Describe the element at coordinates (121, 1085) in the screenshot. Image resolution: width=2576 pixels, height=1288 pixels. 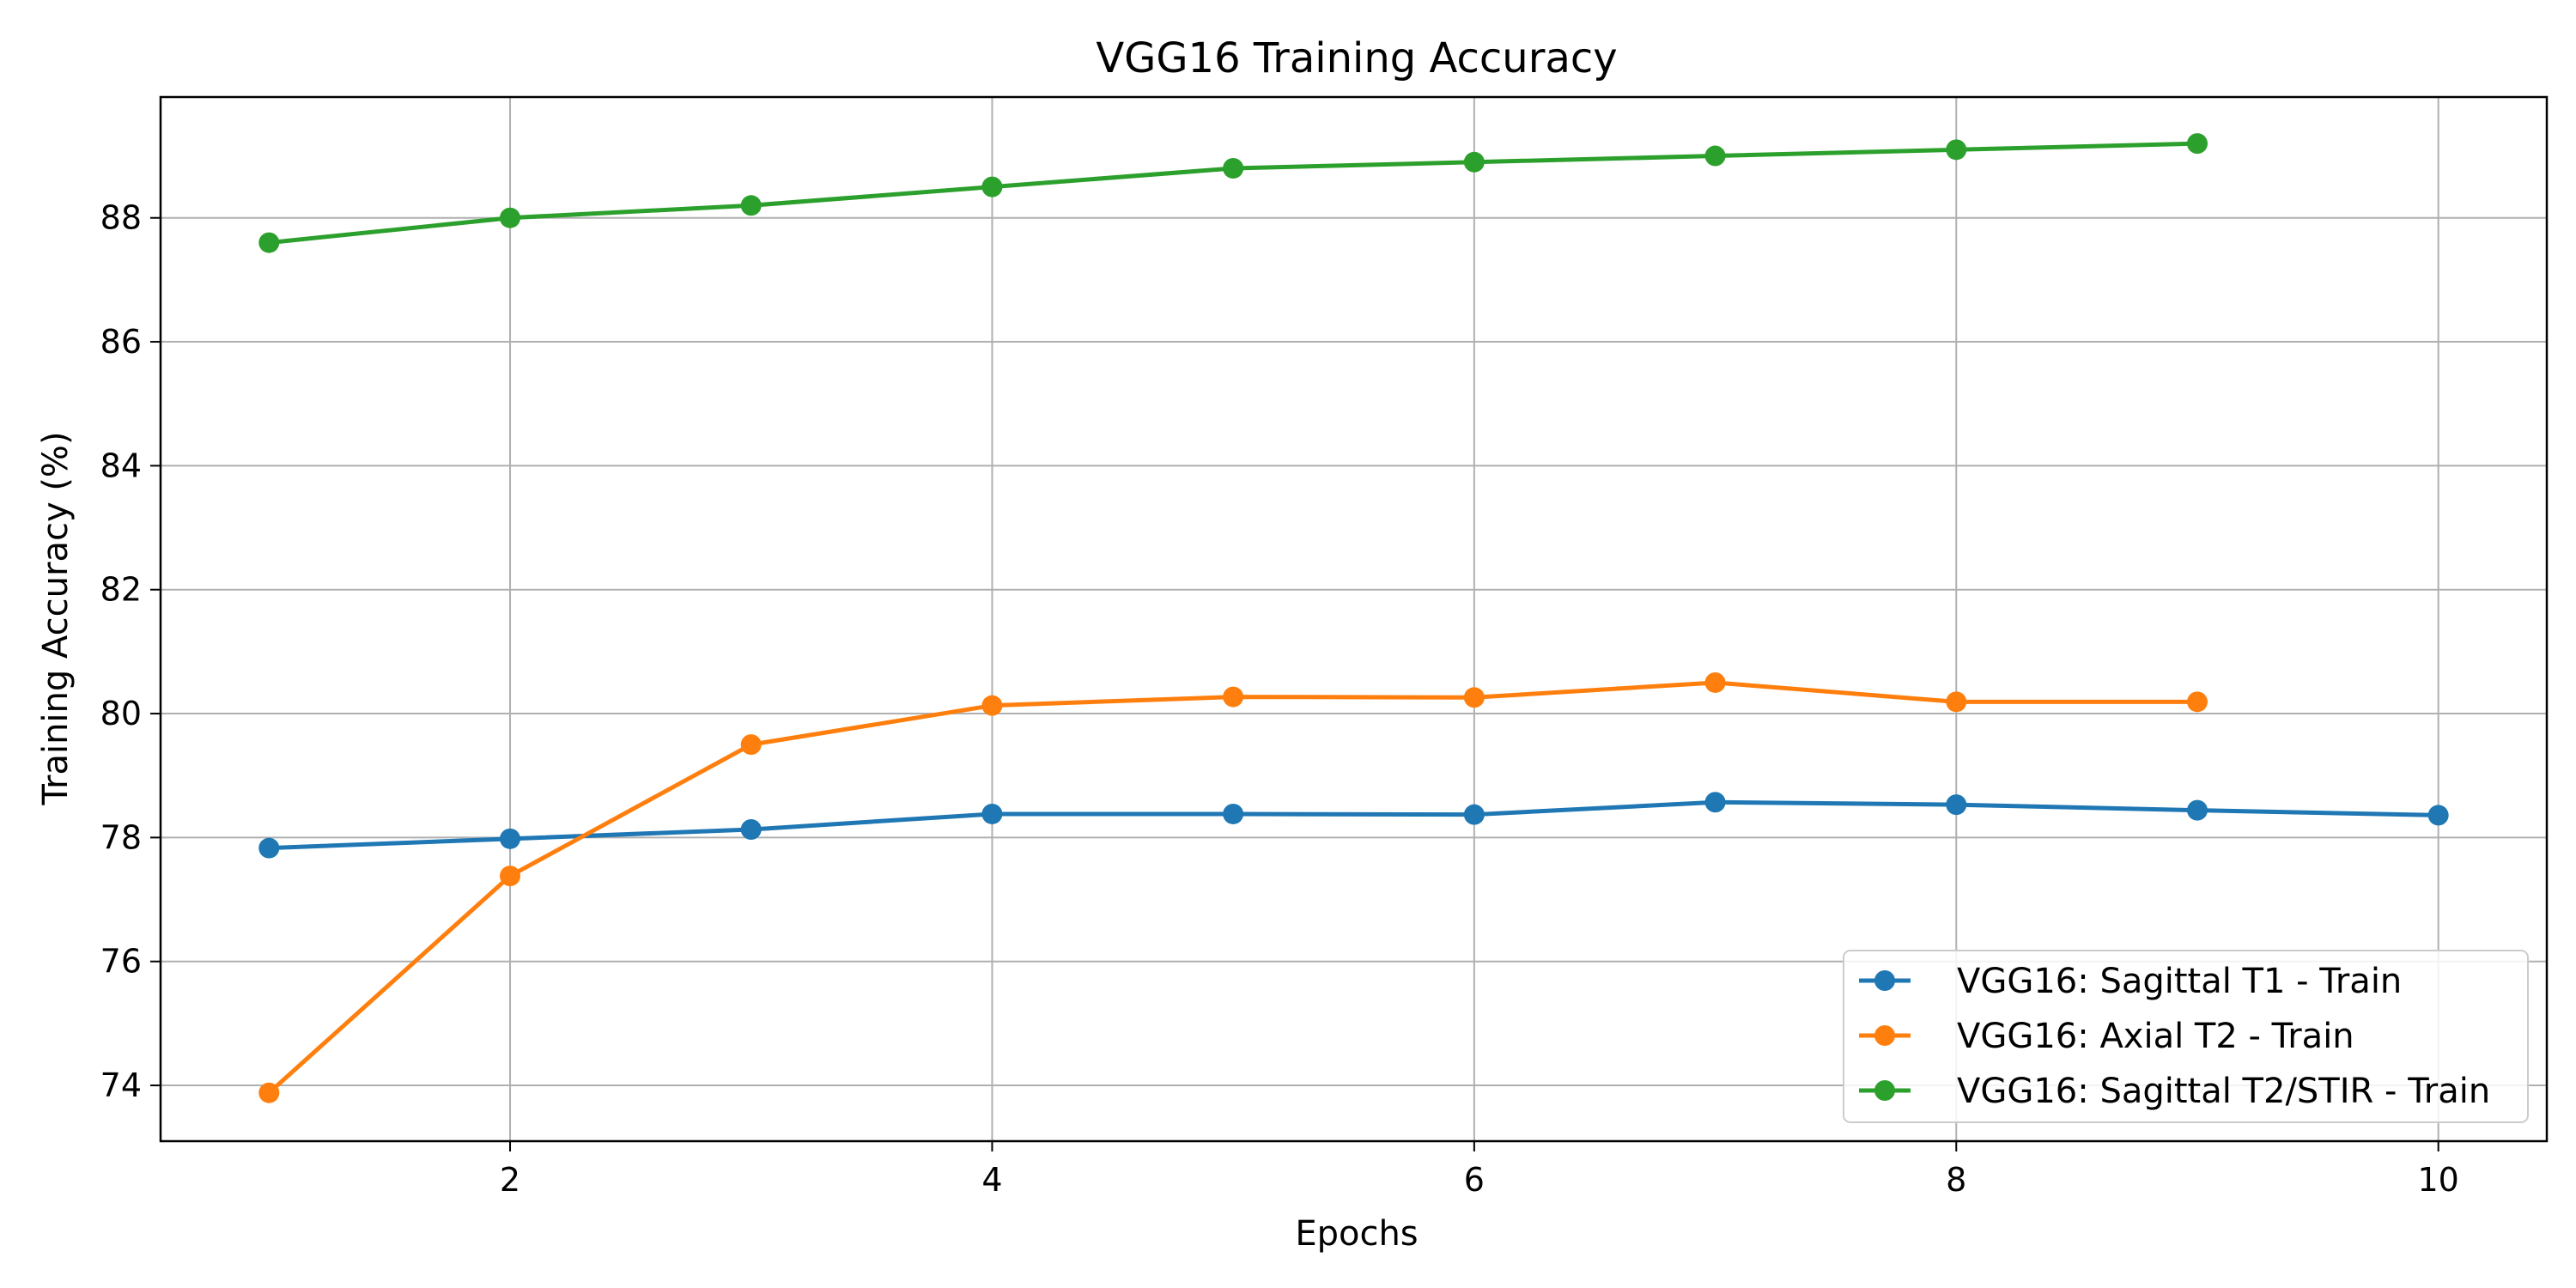
I see `y-tick-label: 74` at that location.